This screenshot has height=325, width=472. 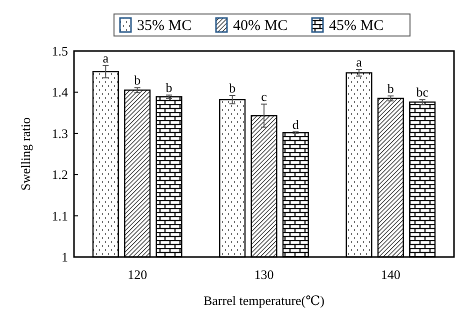 I want to click on x-tick-label: 140, so click(x=390, y=274).